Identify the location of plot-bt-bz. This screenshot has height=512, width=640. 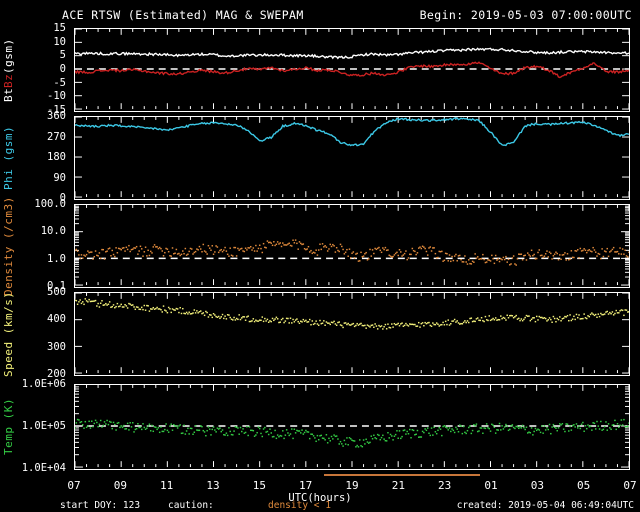
(352, 69).